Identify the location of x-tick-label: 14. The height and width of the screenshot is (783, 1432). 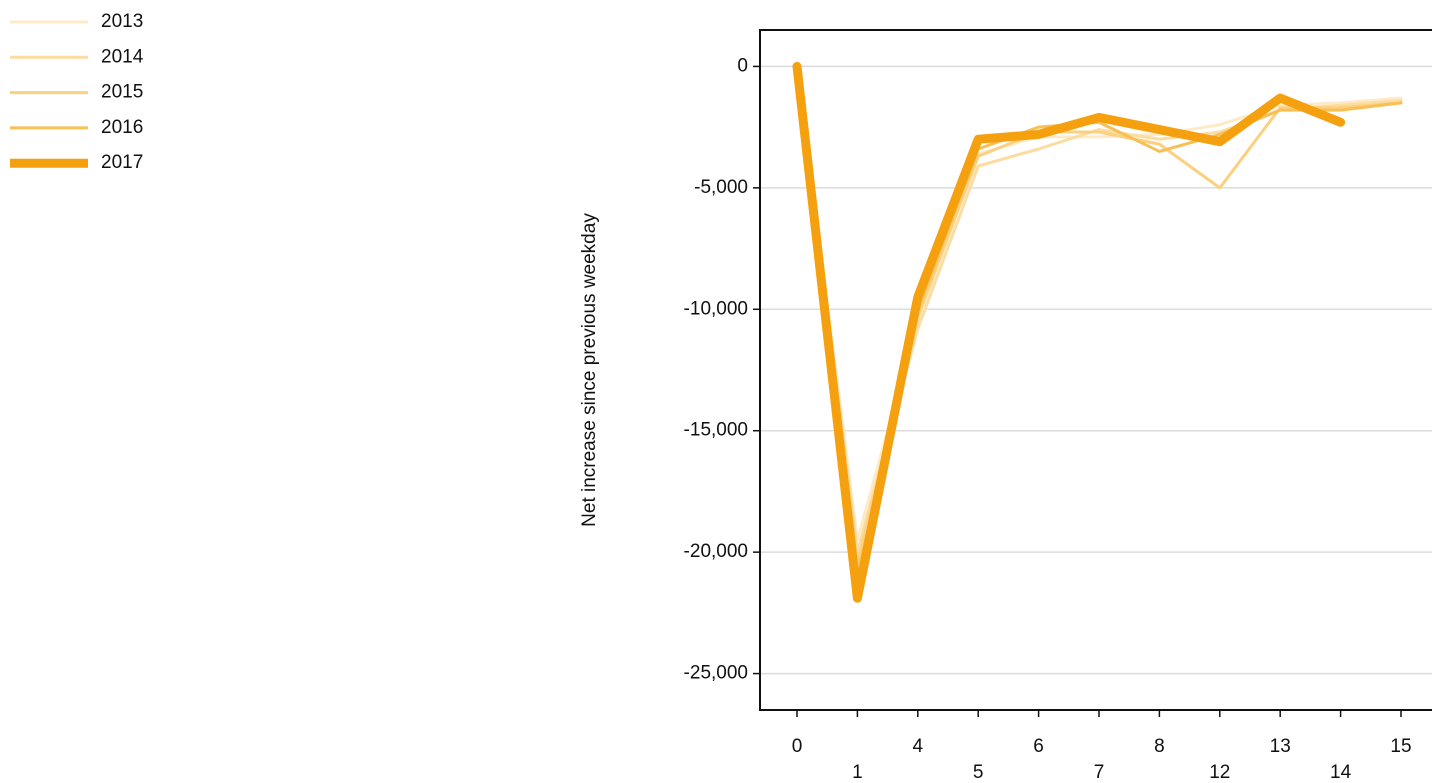
(1341, 772).